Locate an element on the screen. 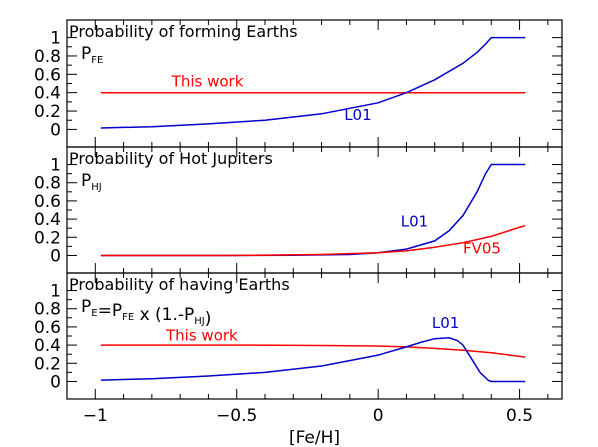 This screenshot has height=447, width=598. panel-2-series-fv05 is located at coordinates (313, 240).